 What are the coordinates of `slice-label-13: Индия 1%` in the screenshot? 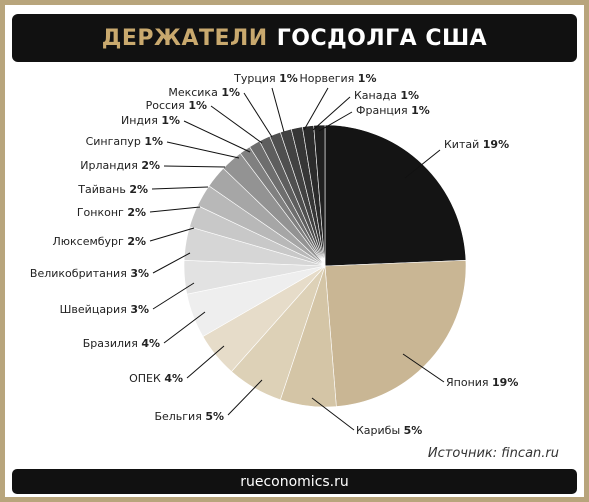 It's located at (150, 120).